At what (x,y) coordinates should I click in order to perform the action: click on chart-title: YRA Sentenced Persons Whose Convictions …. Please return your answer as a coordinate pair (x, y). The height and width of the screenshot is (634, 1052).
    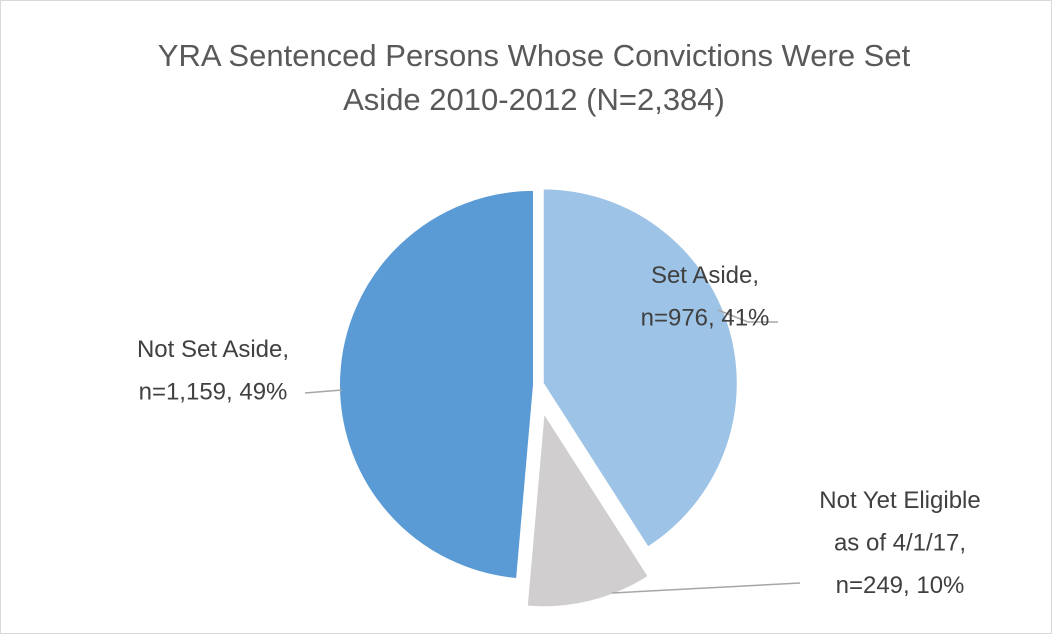
    Looking at the image, I should click on (534, 77).